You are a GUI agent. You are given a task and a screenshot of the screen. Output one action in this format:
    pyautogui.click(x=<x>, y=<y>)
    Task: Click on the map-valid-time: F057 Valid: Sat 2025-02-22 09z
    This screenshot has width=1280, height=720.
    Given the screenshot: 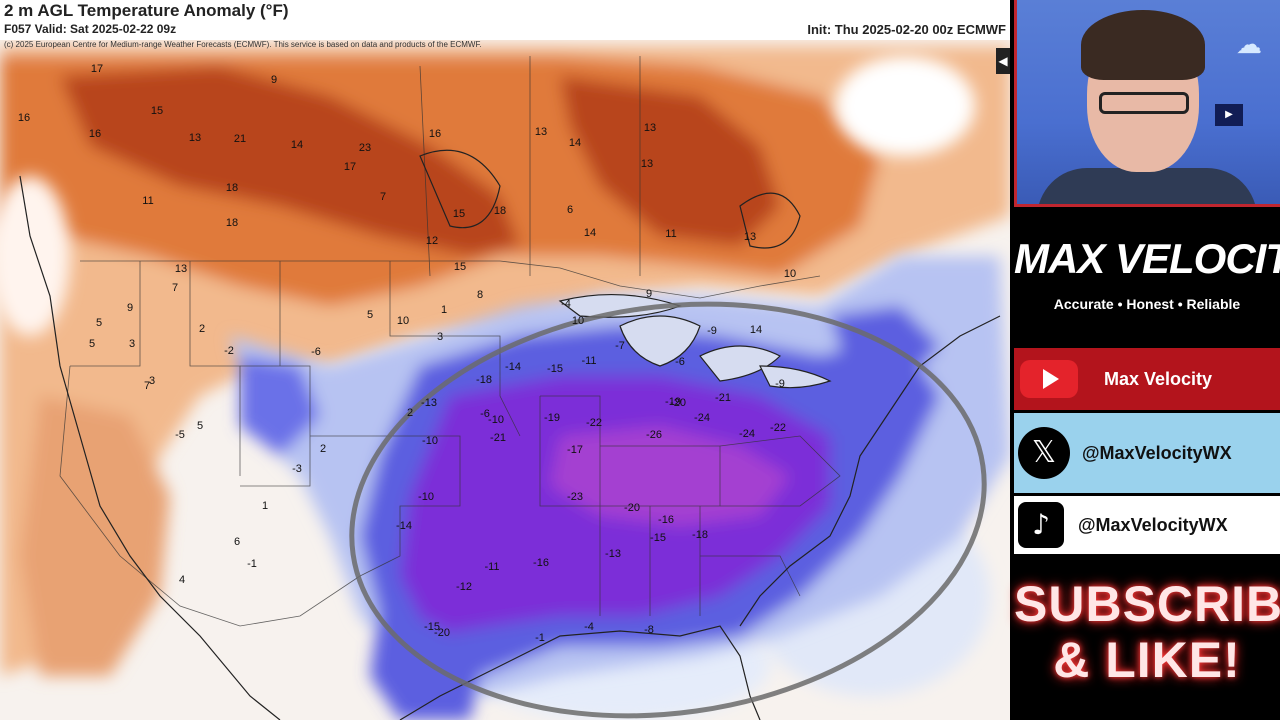 What is the action you would take?
    pyautogui.click(x=90, y=29)
    